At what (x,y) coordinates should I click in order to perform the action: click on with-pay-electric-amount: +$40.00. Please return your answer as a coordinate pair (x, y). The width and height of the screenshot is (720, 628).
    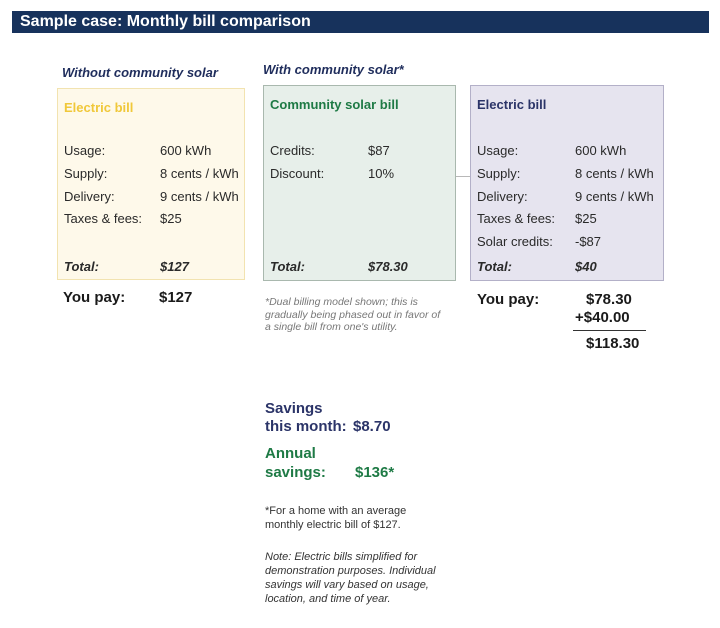
    Looking at the image, I should click on (602, 317).